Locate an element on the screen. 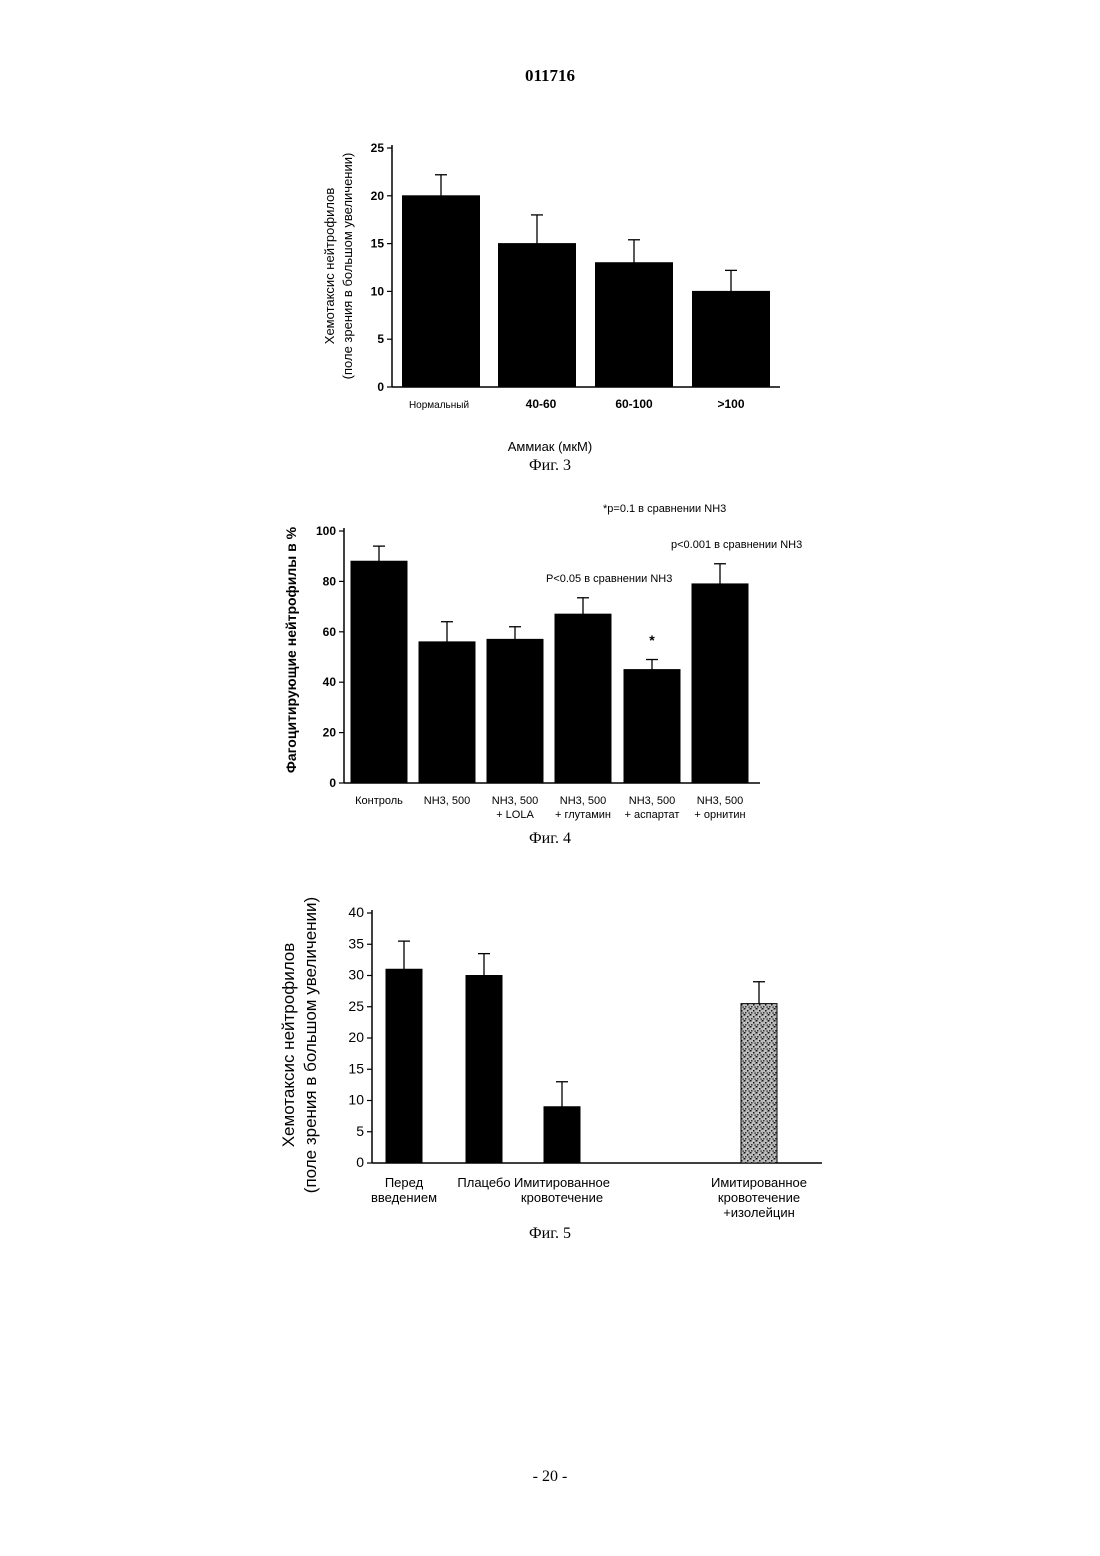 This screenshot has height=1556, width=1100. figure-5-y-tick-label: 0 is located at coordinates (360, 1162).